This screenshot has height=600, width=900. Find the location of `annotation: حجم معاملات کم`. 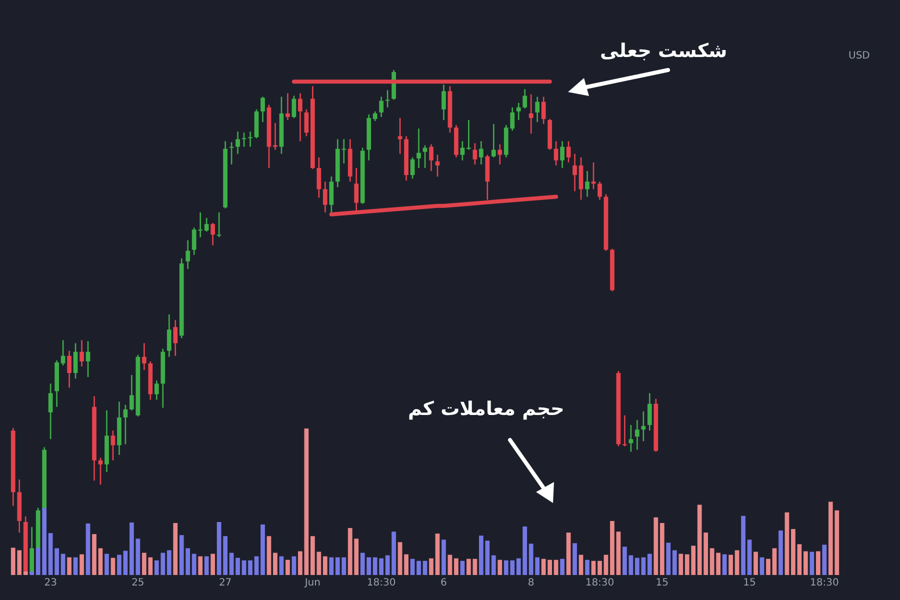

annotation: حجم معاملات کم is located at coordinates (486, 409).